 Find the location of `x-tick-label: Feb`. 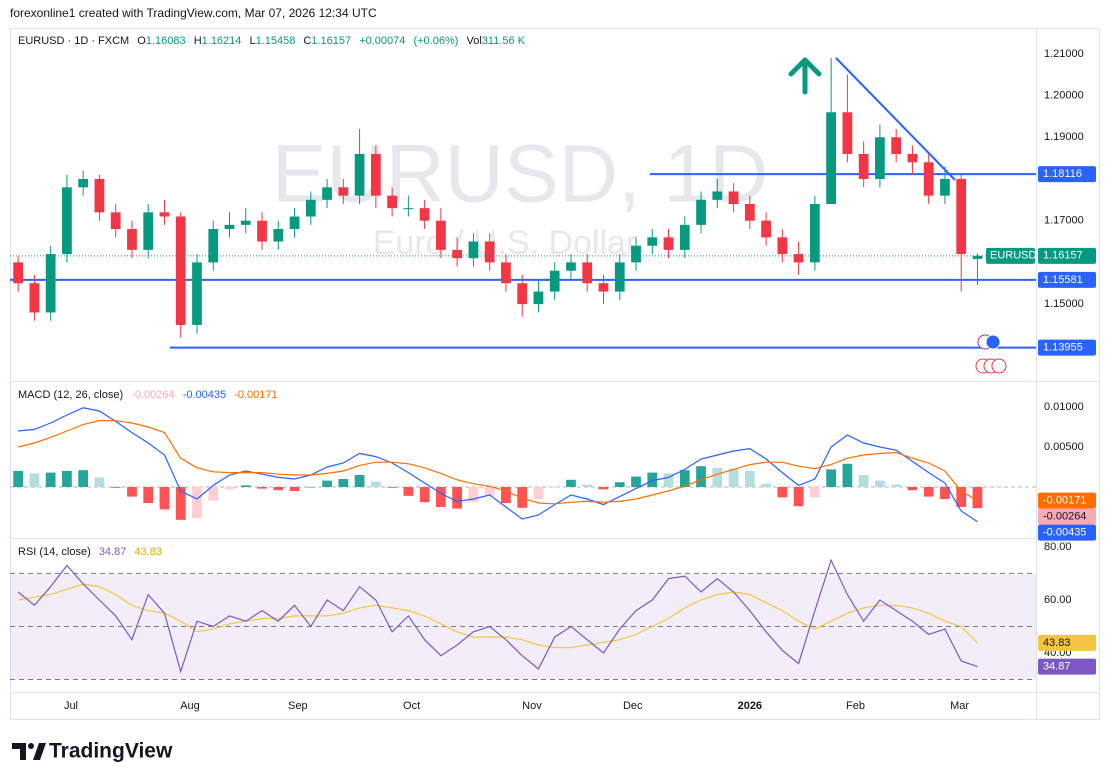

x-tick-label: Feb is located at coordinates (855, 706).